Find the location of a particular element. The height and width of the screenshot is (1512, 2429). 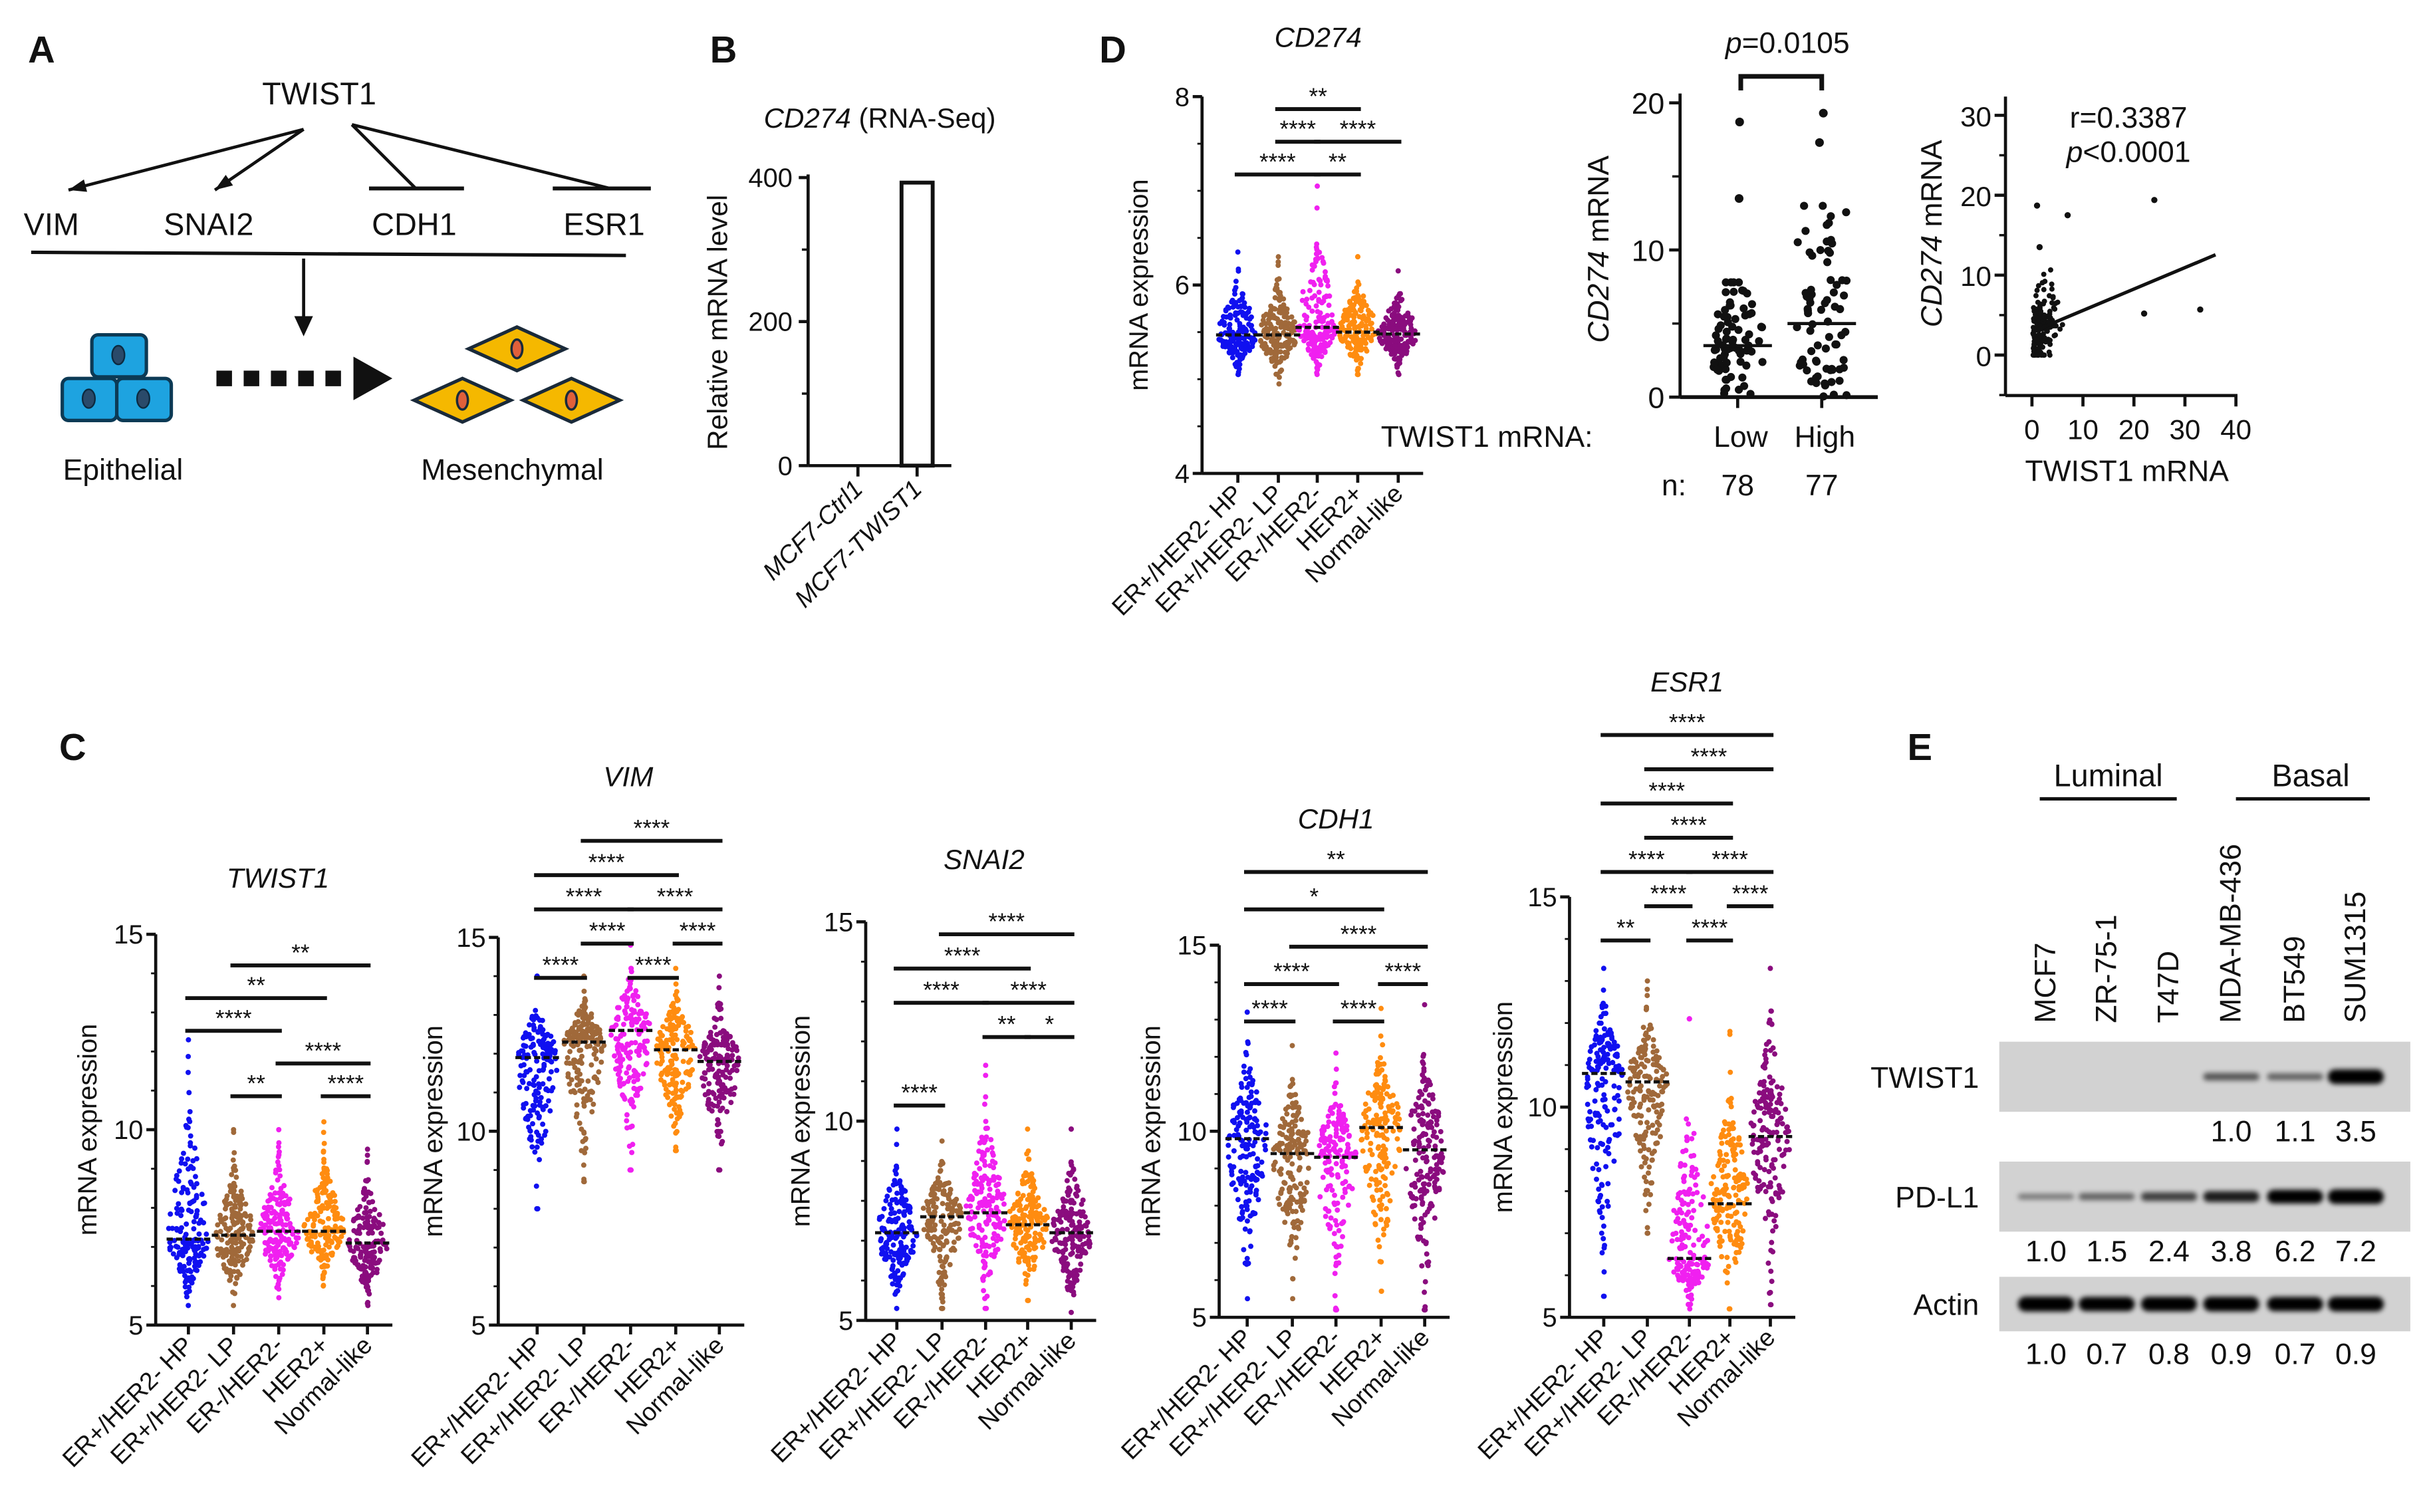

mesenchymal-label: Mesenchymal is located at coordinates (512, 469).